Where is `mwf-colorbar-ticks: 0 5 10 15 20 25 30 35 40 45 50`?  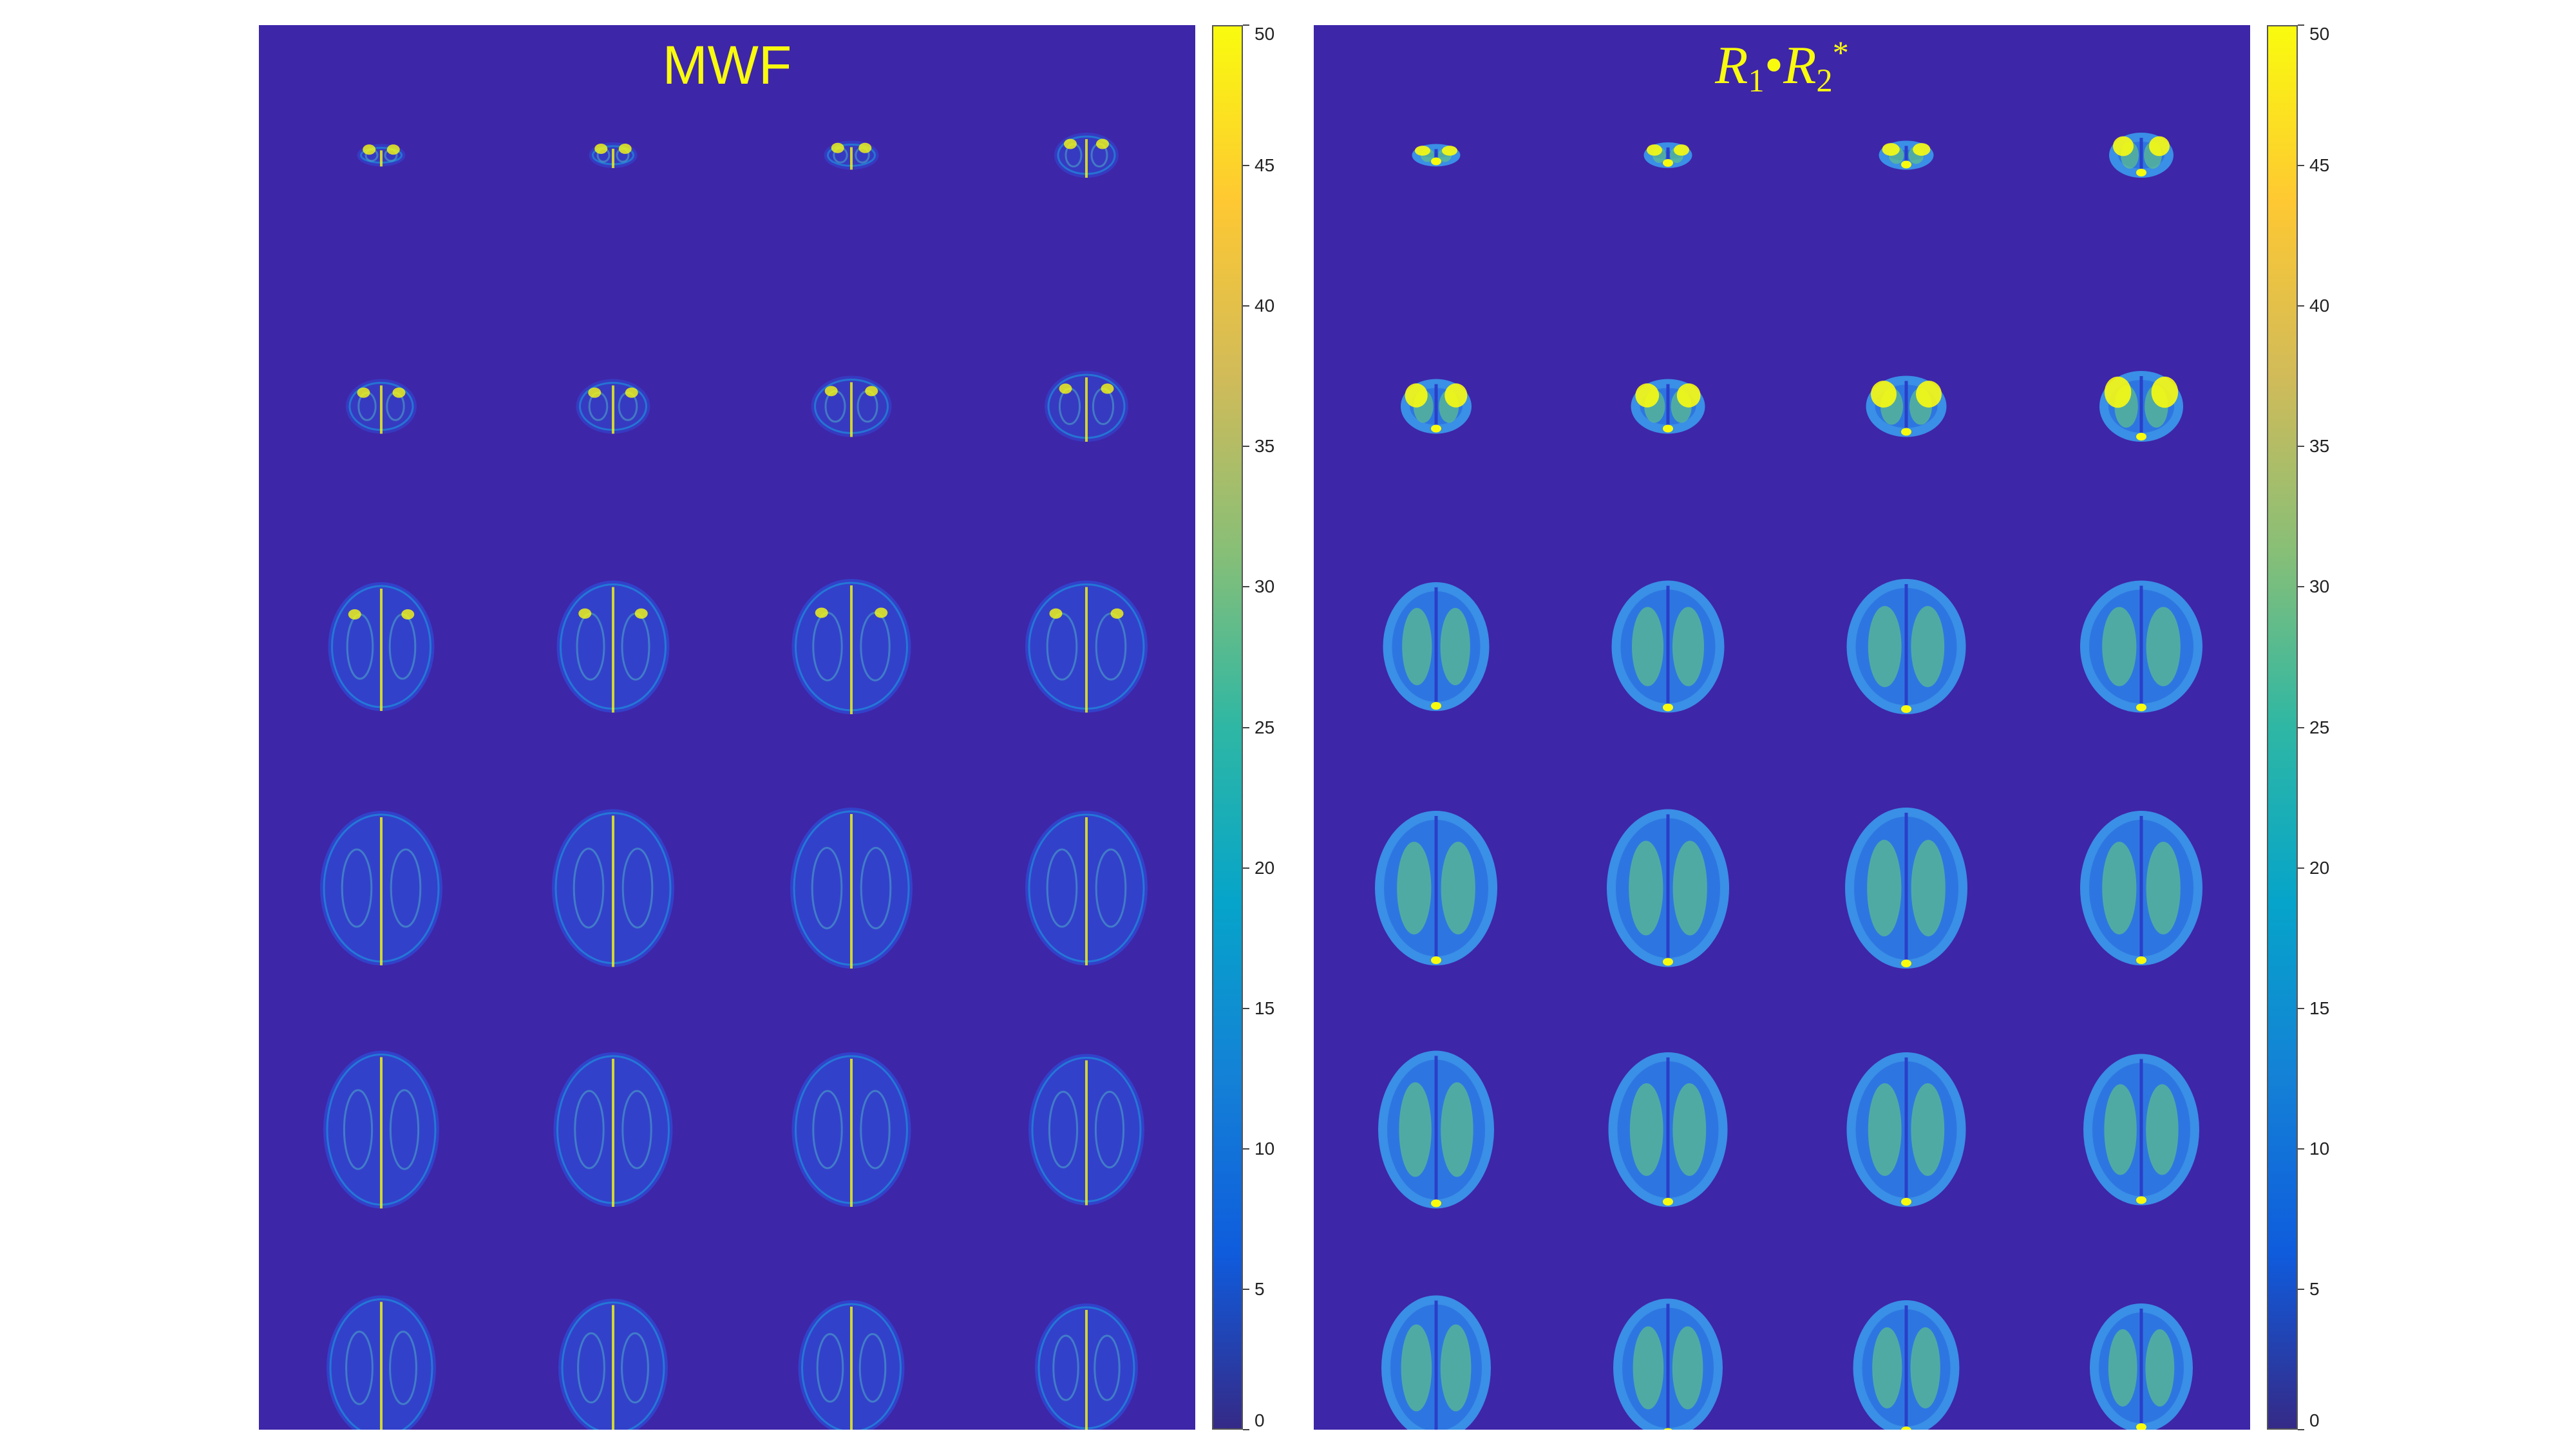
mwf-colorbar-ticks: 0 5 10 15 20 25 30 35 40 45 50 is located at coordinates (1262, 727).